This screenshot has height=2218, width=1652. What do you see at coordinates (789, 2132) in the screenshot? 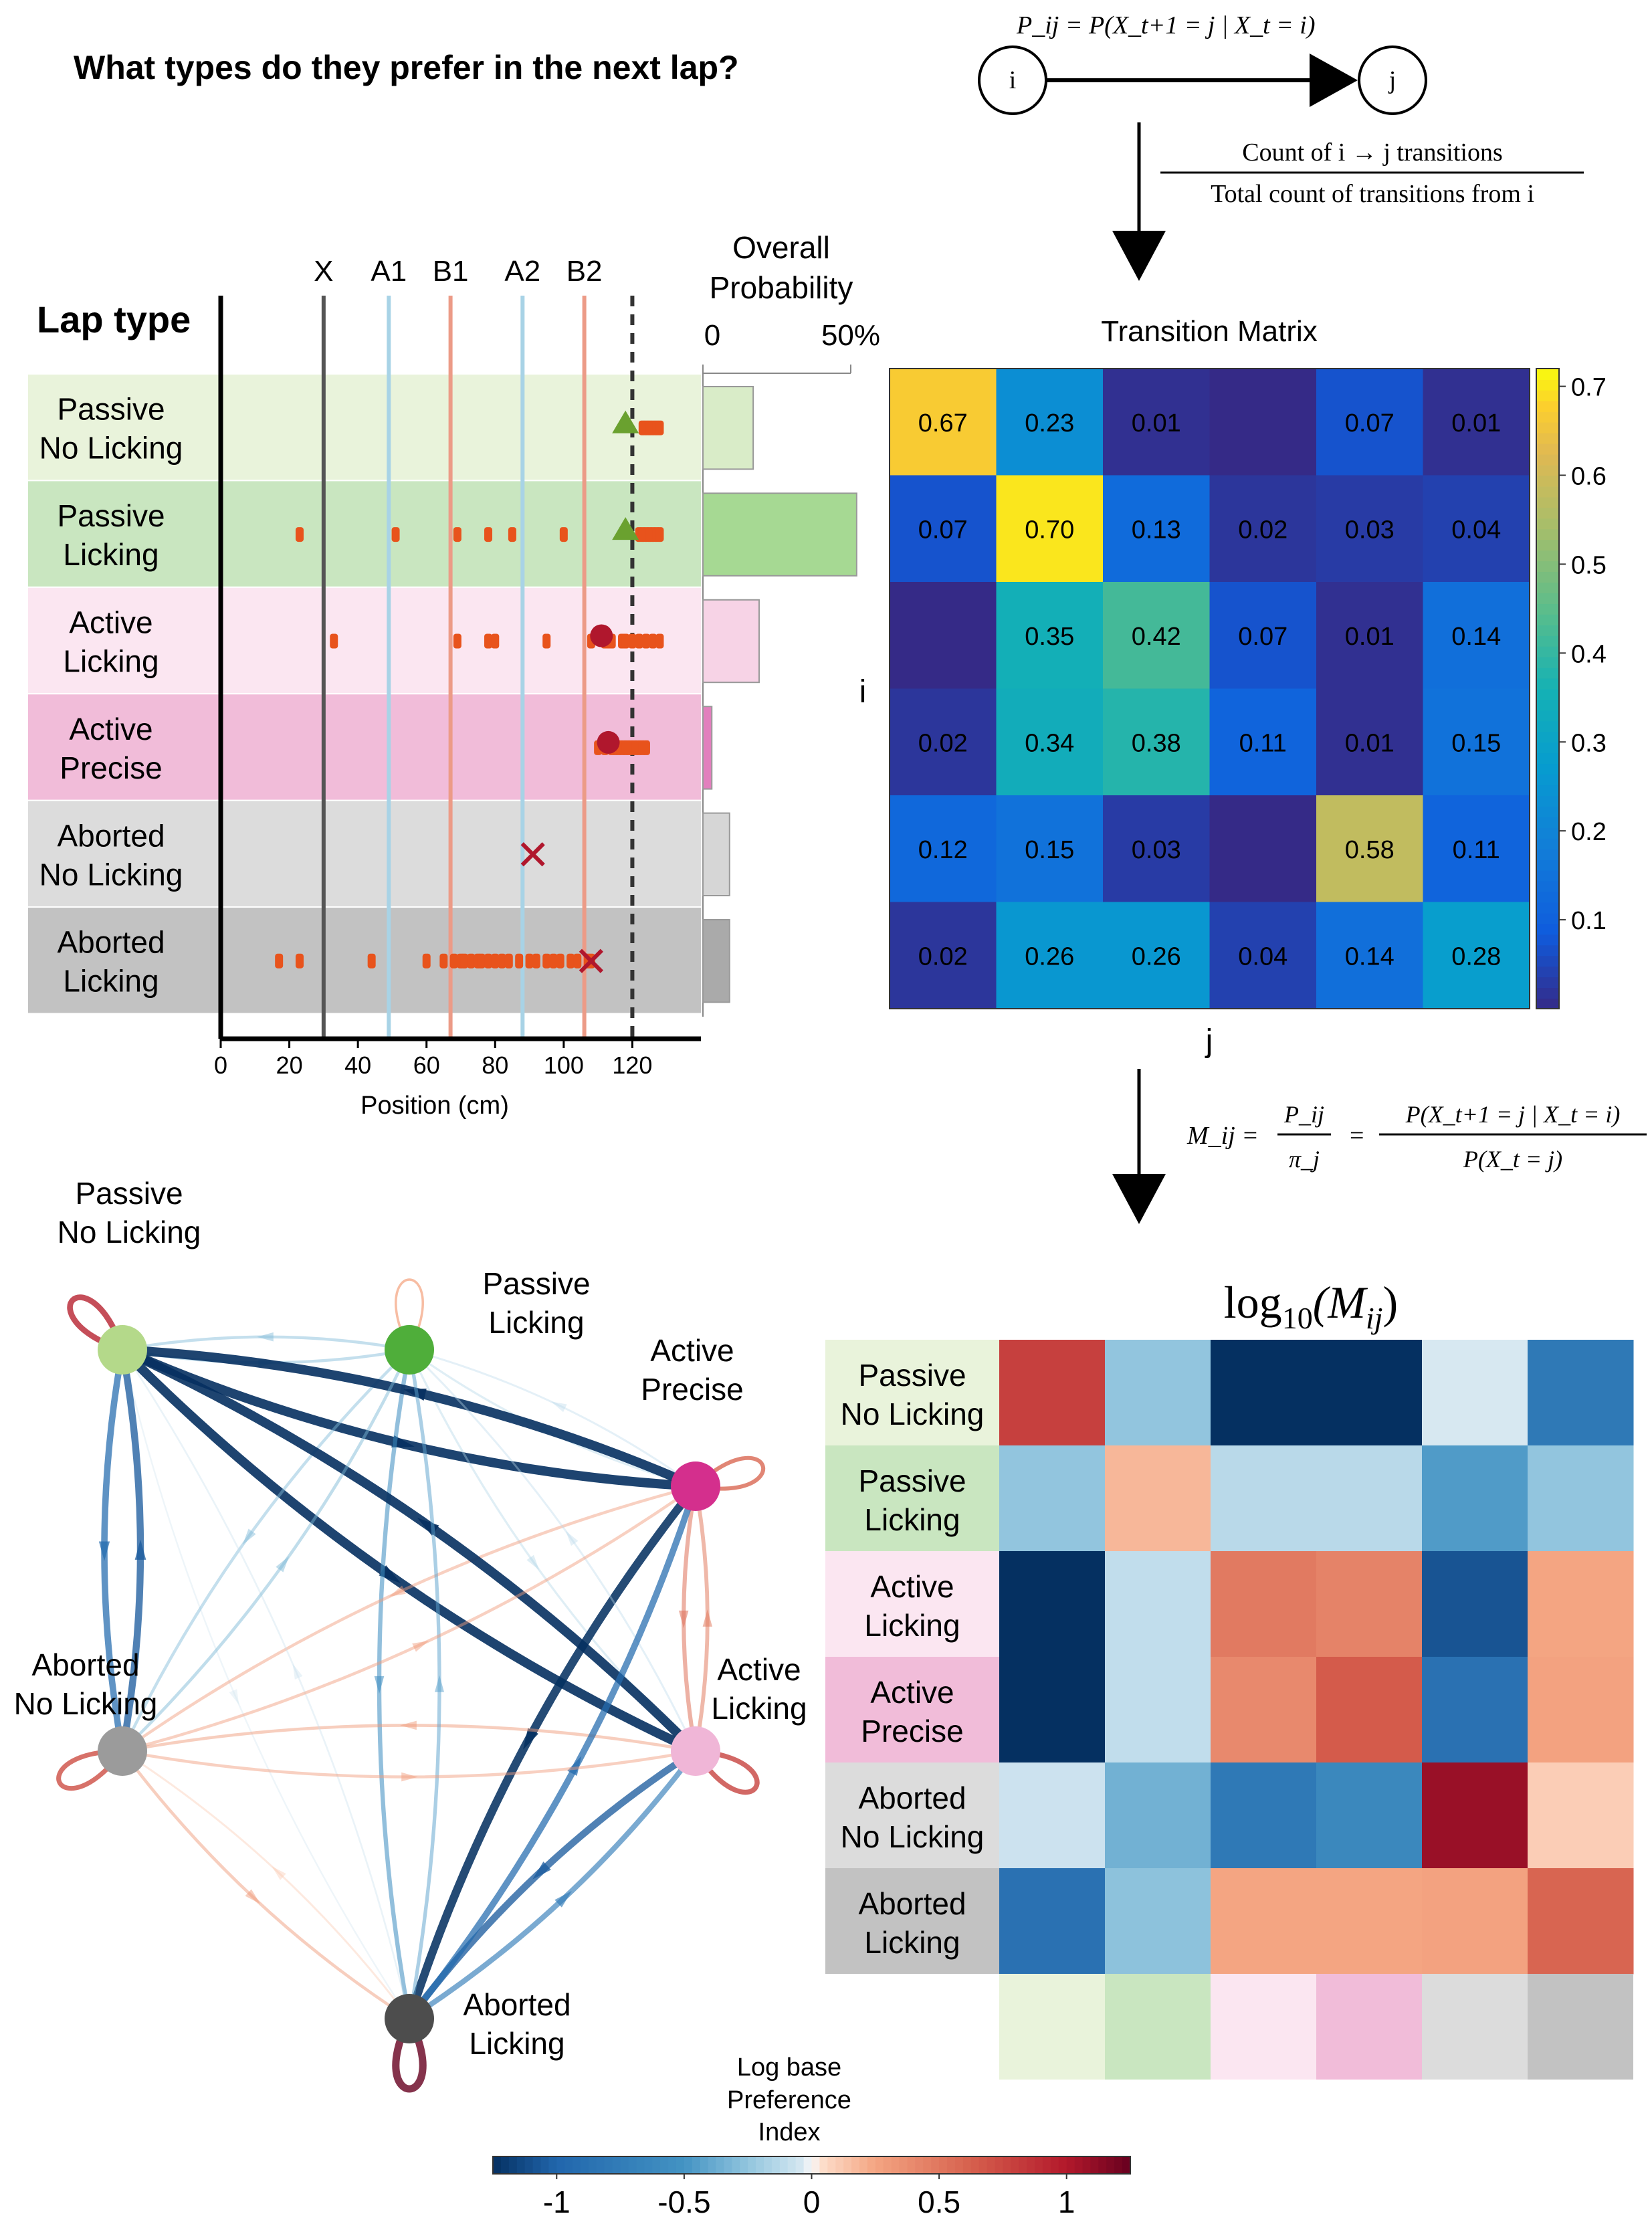
I see `preference-colorbar-title-line3: Index` at bounding box center [789, 2132].